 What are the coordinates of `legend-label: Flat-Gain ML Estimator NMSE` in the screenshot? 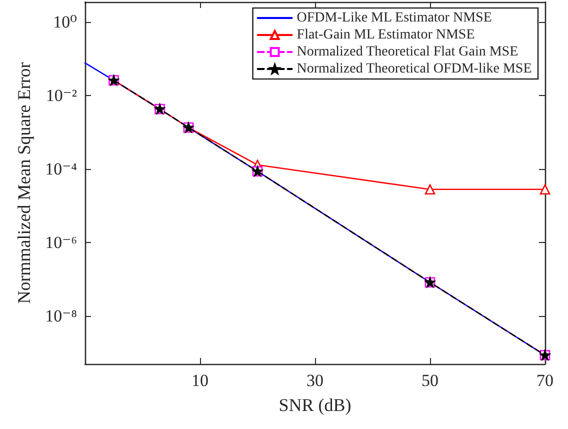 It's located at (385, 35).